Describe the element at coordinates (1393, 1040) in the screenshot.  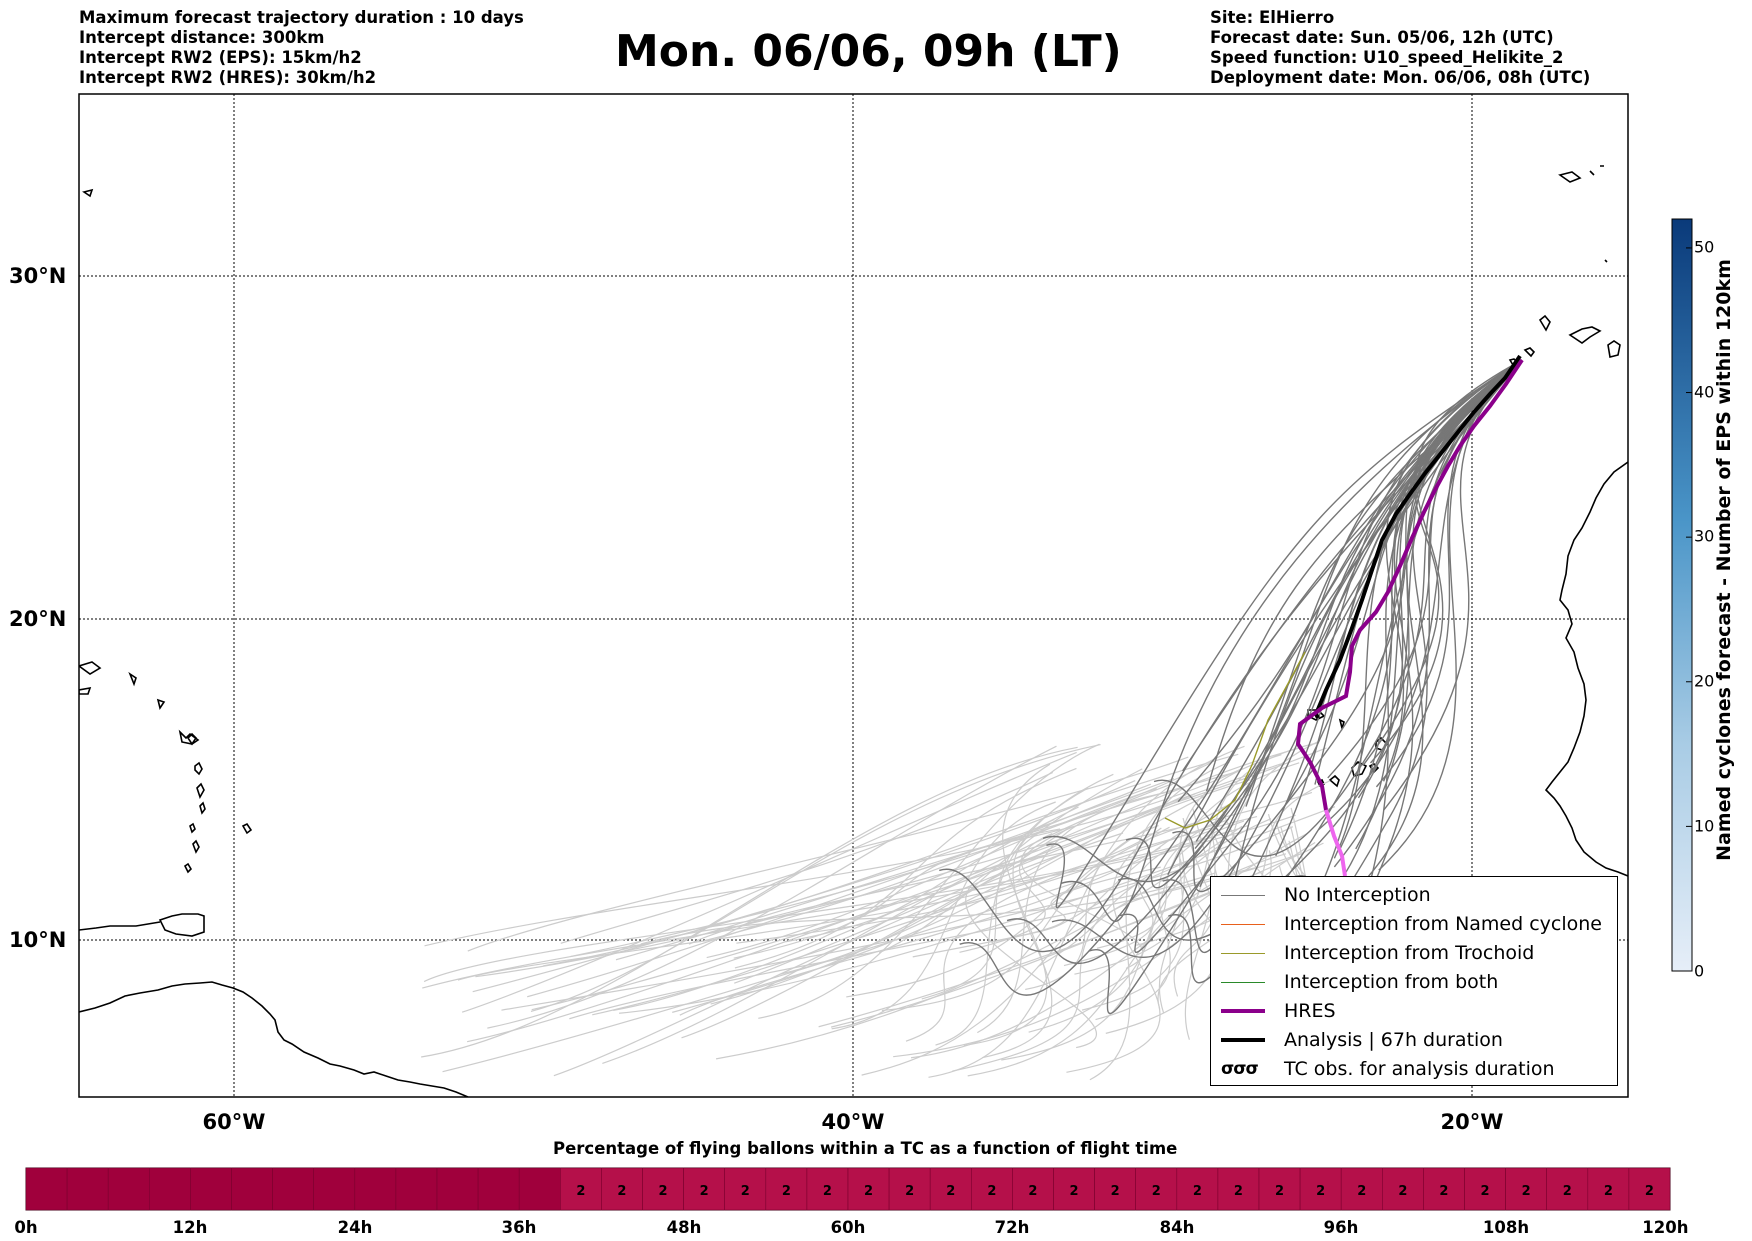
I see `legend-label: Analysis | 67h duration` at that location.